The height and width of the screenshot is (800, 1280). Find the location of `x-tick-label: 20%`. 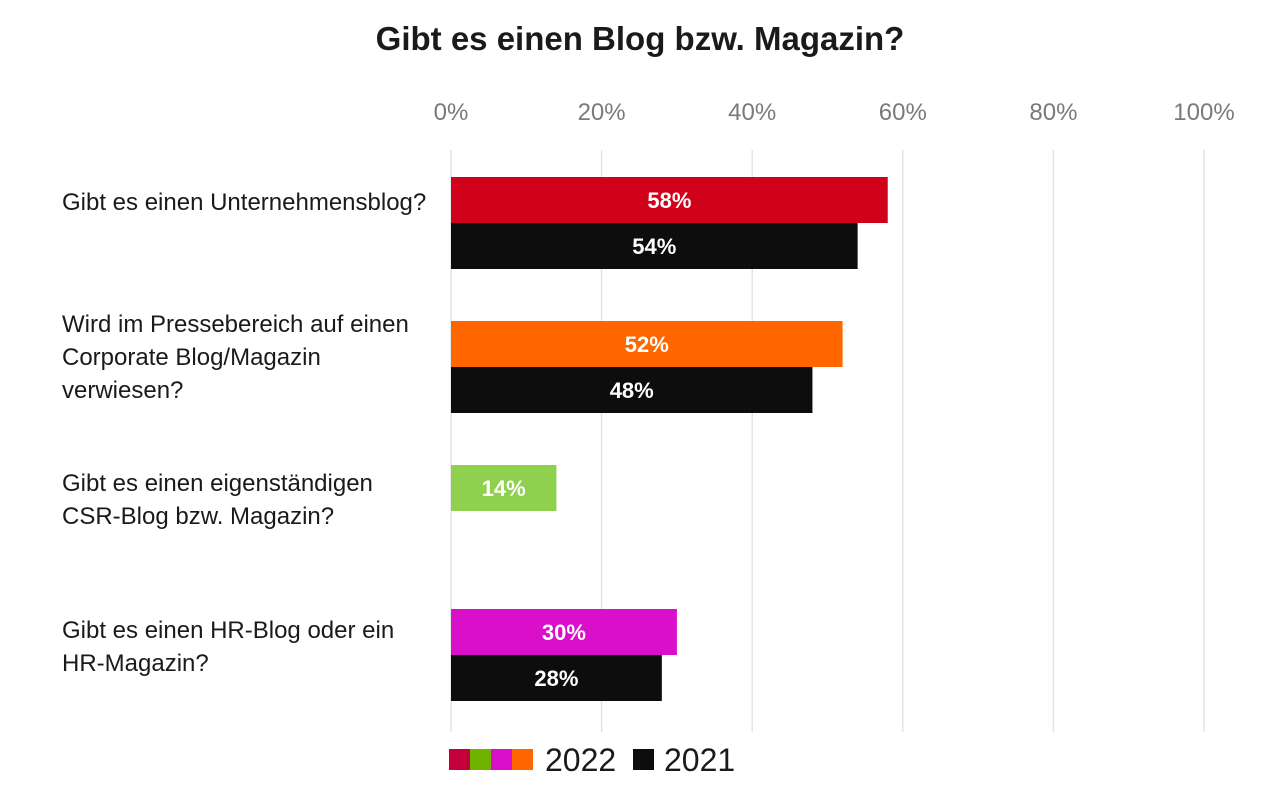

x-tick-label: 20% is located at coordinates (602, 112).